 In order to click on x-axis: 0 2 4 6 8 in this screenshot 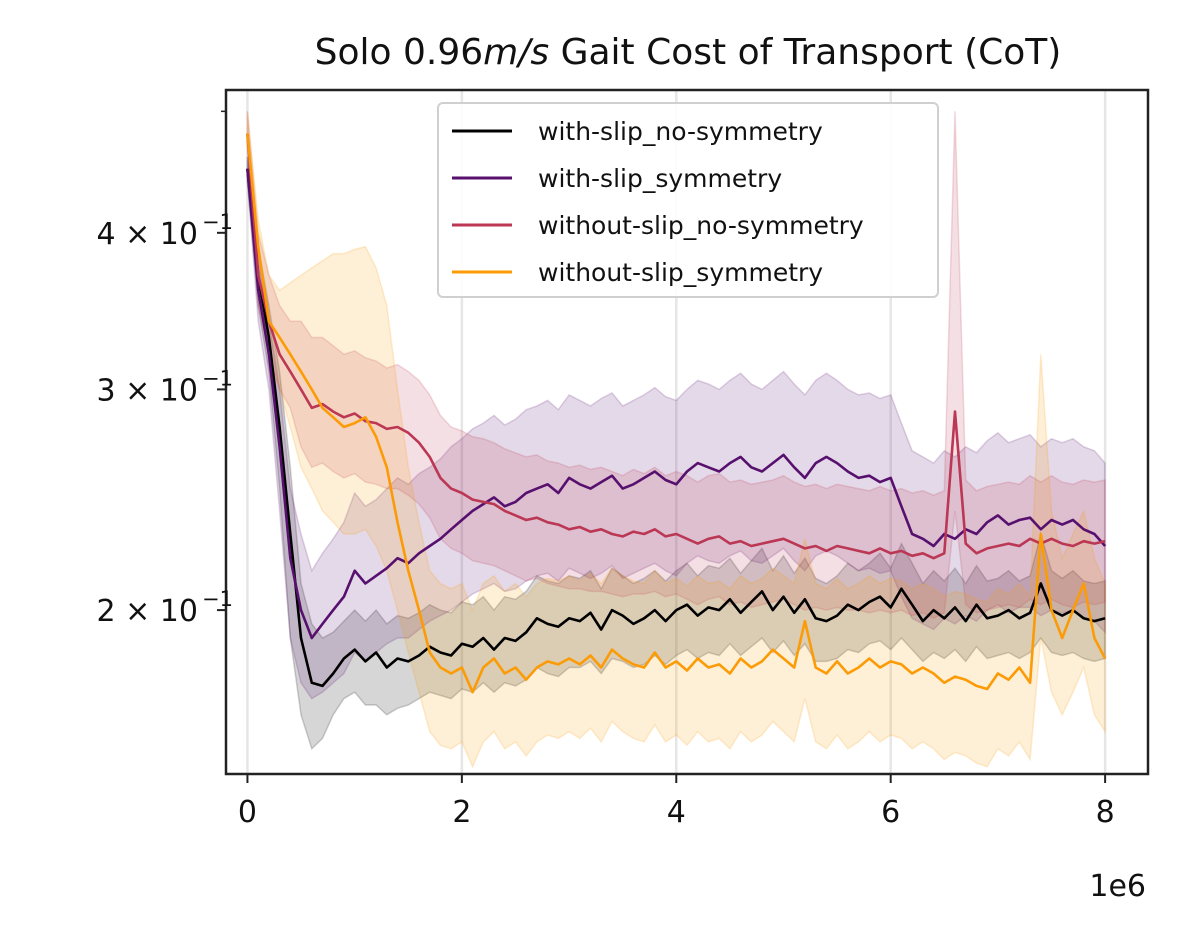, I will do `click(676, 802)`.